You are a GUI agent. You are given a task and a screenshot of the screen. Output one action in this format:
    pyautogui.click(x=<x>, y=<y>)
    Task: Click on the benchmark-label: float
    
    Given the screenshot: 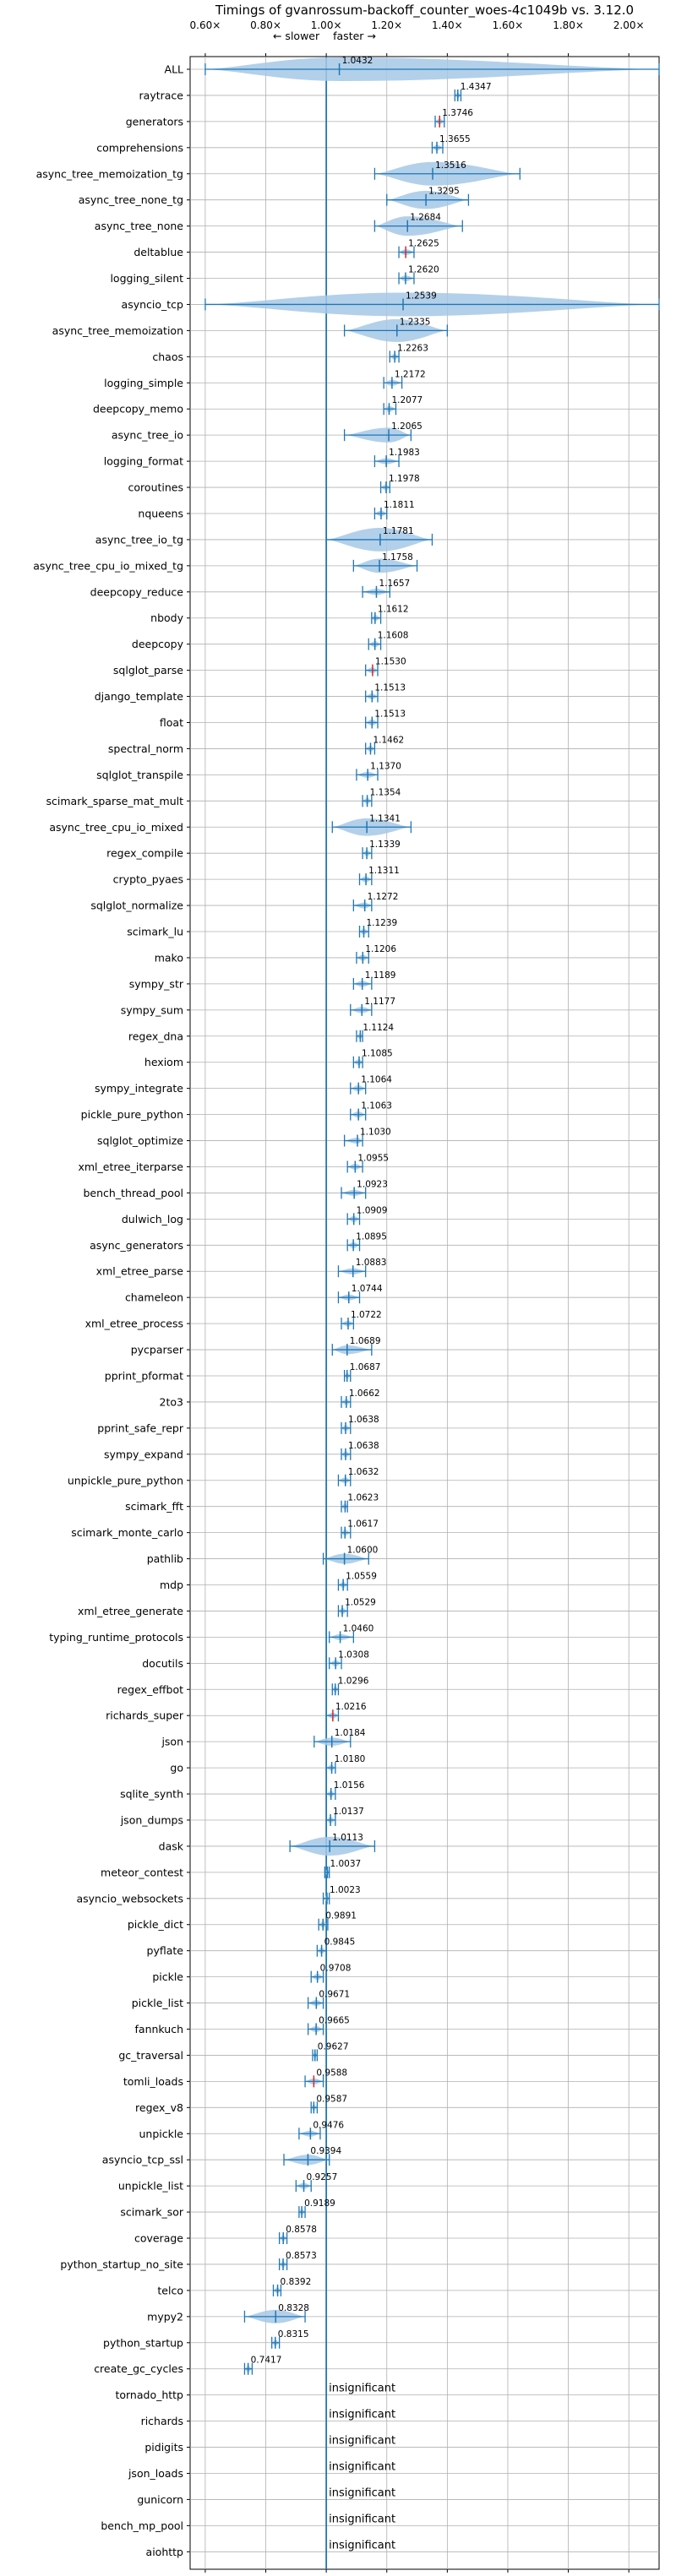 What is the action you would take?
    pyautogui.click(x=171, y=722)
    